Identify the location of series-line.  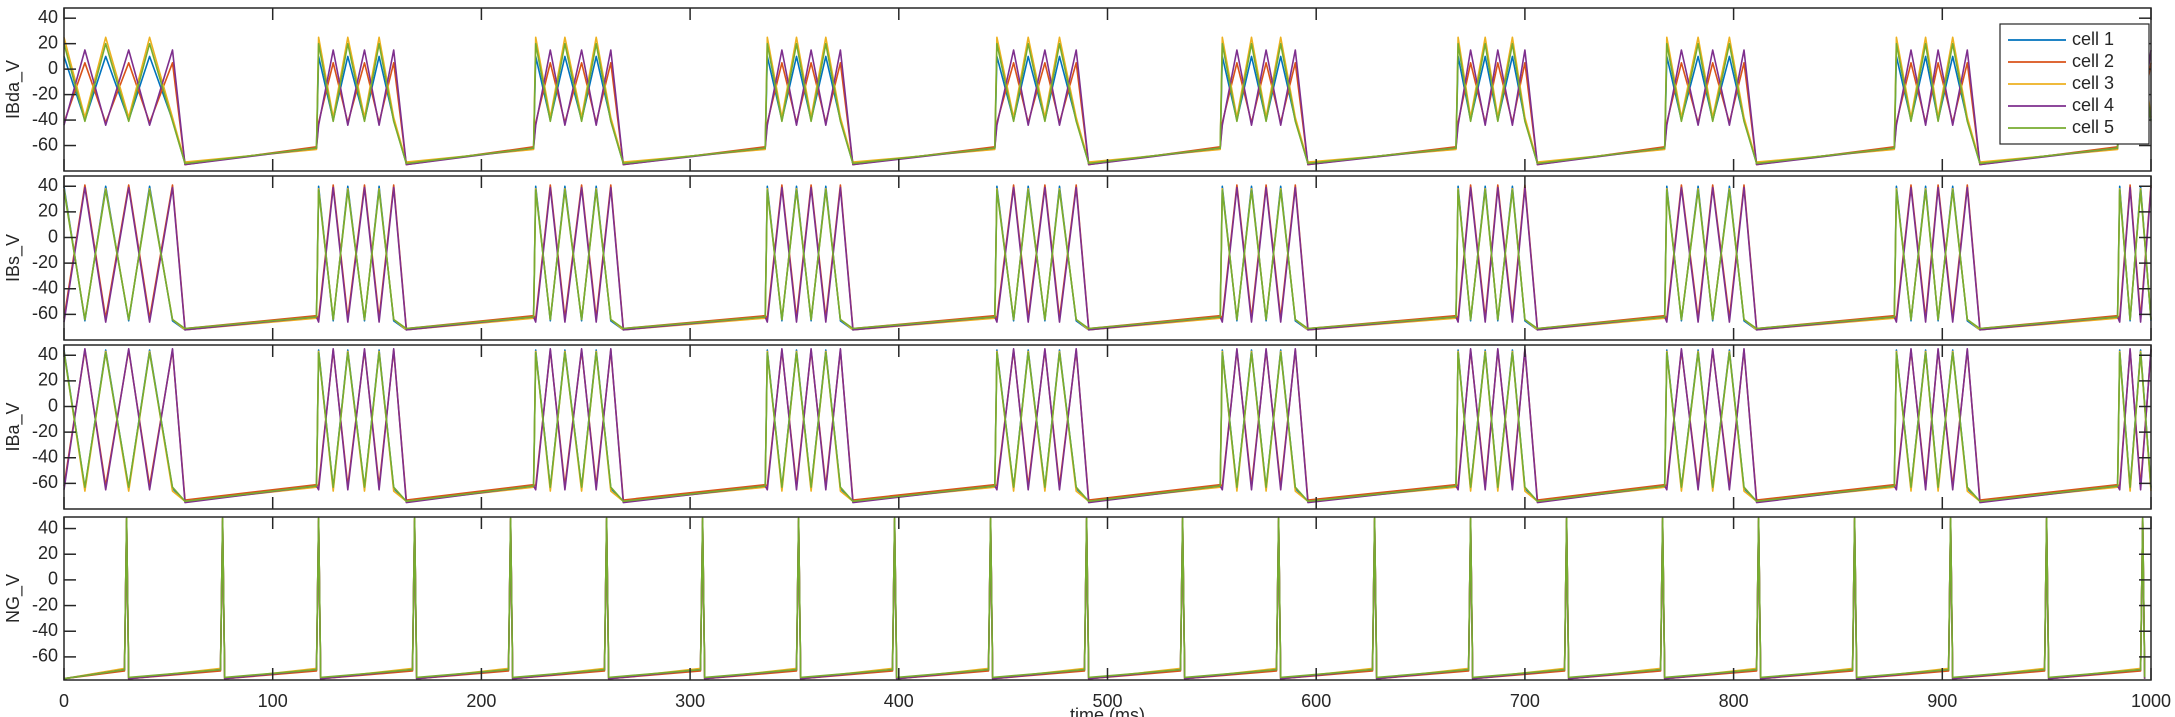
(1107, 110).